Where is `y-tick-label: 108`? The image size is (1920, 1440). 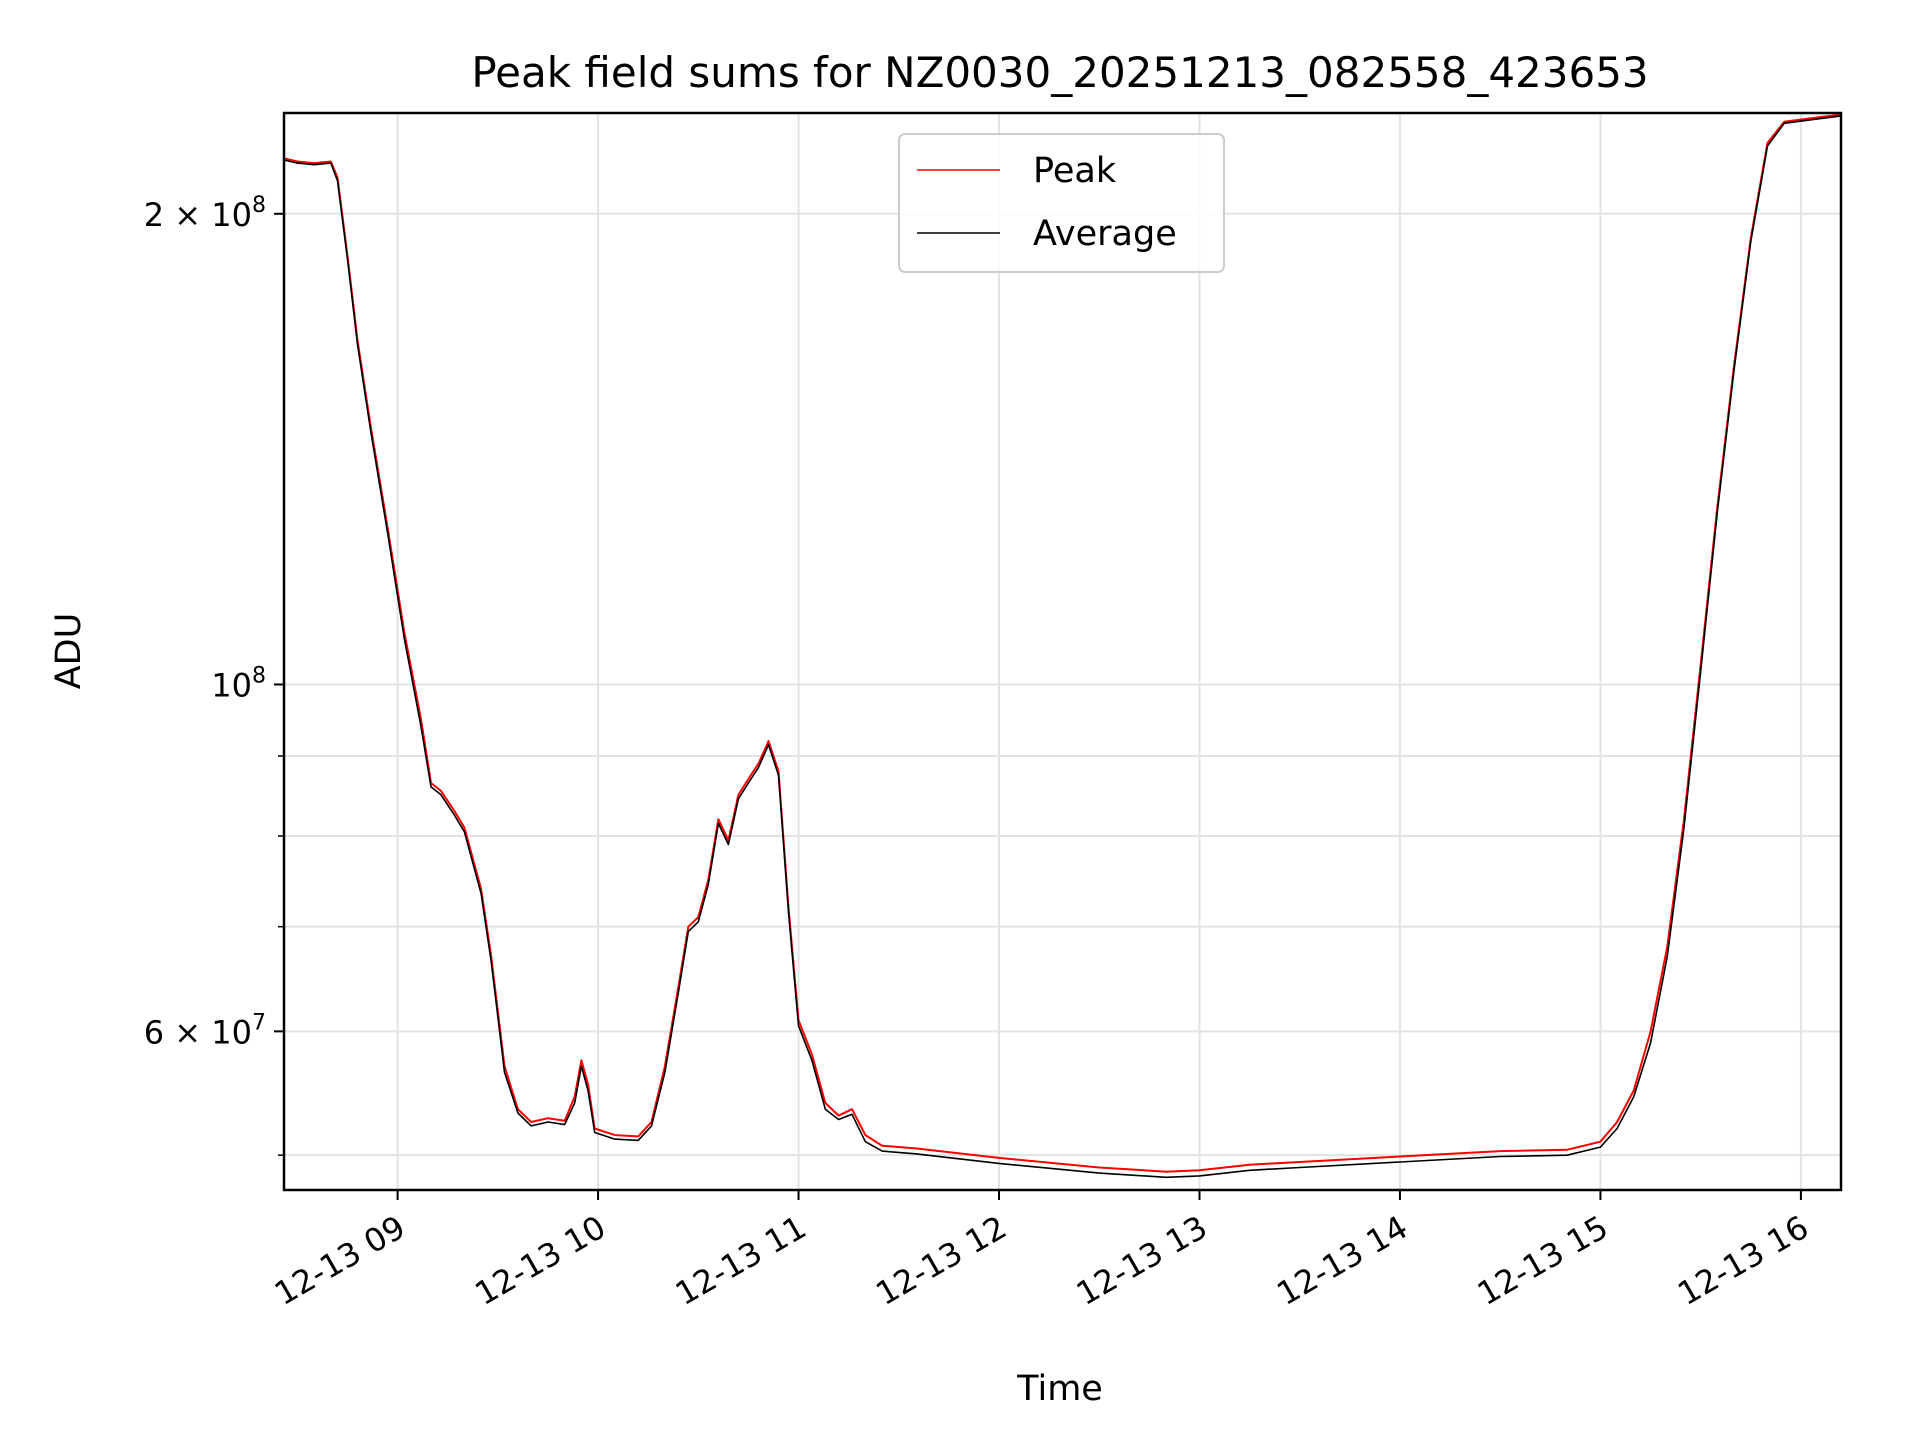
y-tick-label: 108 is located at coordinates (238, 683).